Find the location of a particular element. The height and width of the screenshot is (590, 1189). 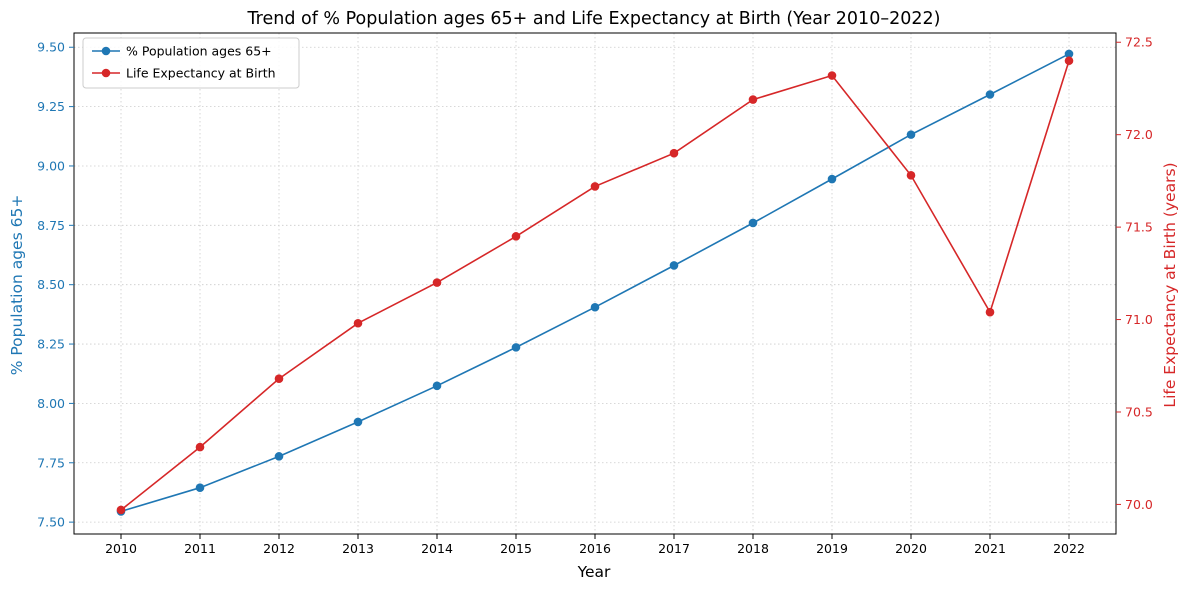

legend-box is located at coordinates (191, 63).